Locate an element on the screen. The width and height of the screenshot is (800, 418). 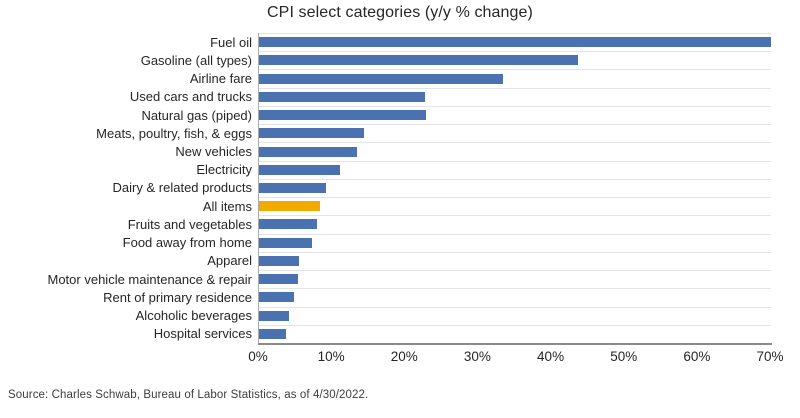
category-label: Gasoline (all types) is located at coordinates (196, 60).